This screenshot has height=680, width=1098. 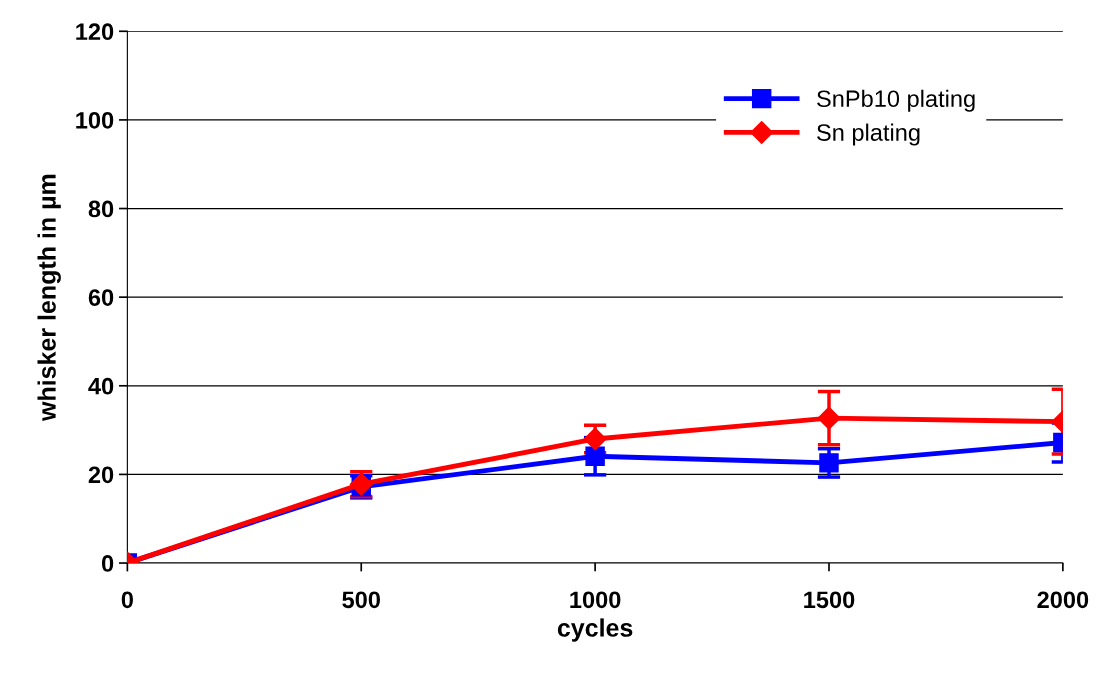 What do you see at coordinates (95, 120) in the screenshot?
I see `y-tick-label: 100` at bounding box center [95, 120].